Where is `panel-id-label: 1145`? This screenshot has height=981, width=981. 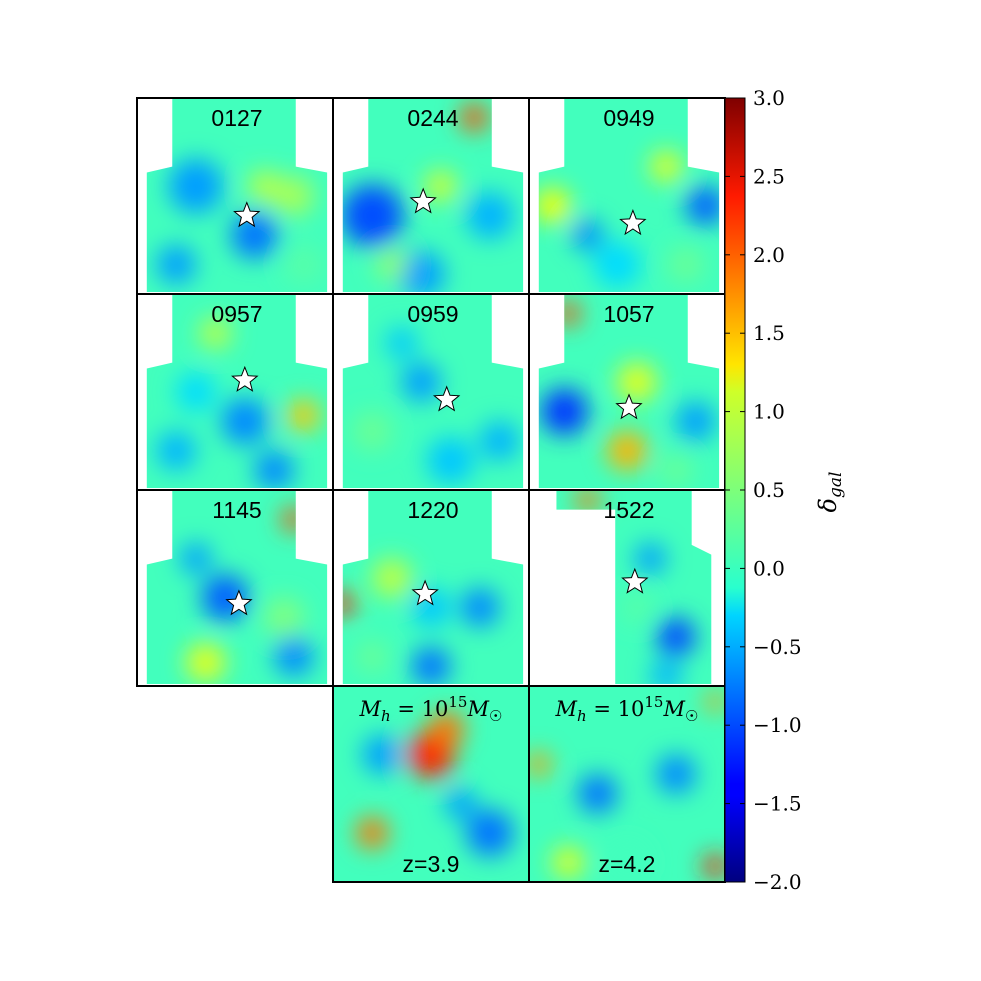 panel-id-label: 1145 is located at coordinates (236, 510).